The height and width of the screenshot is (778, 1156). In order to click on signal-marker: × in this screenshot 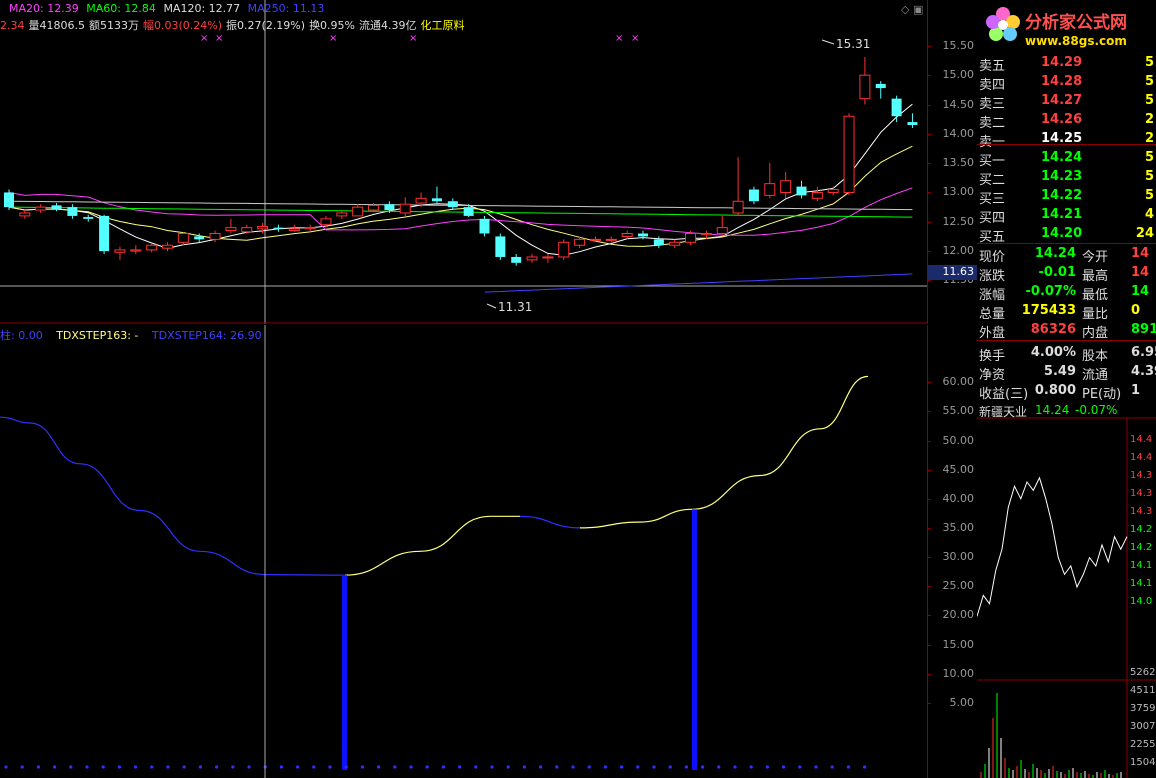, I will do `click(219, 38)`.